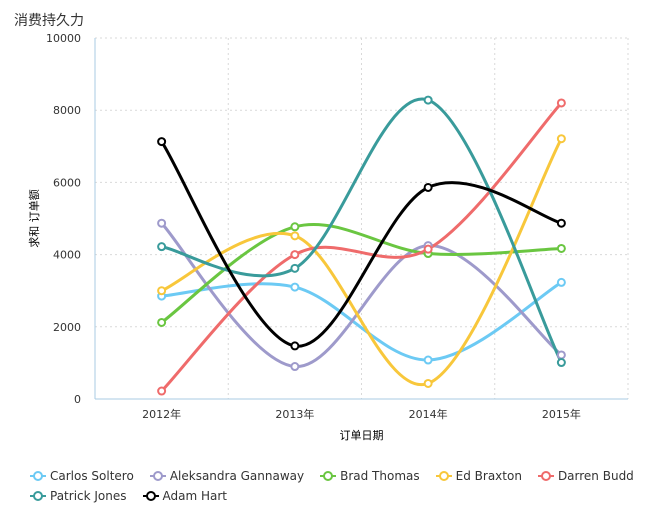  I want to click on legend-label: Darren Budd, so click(596, 476).